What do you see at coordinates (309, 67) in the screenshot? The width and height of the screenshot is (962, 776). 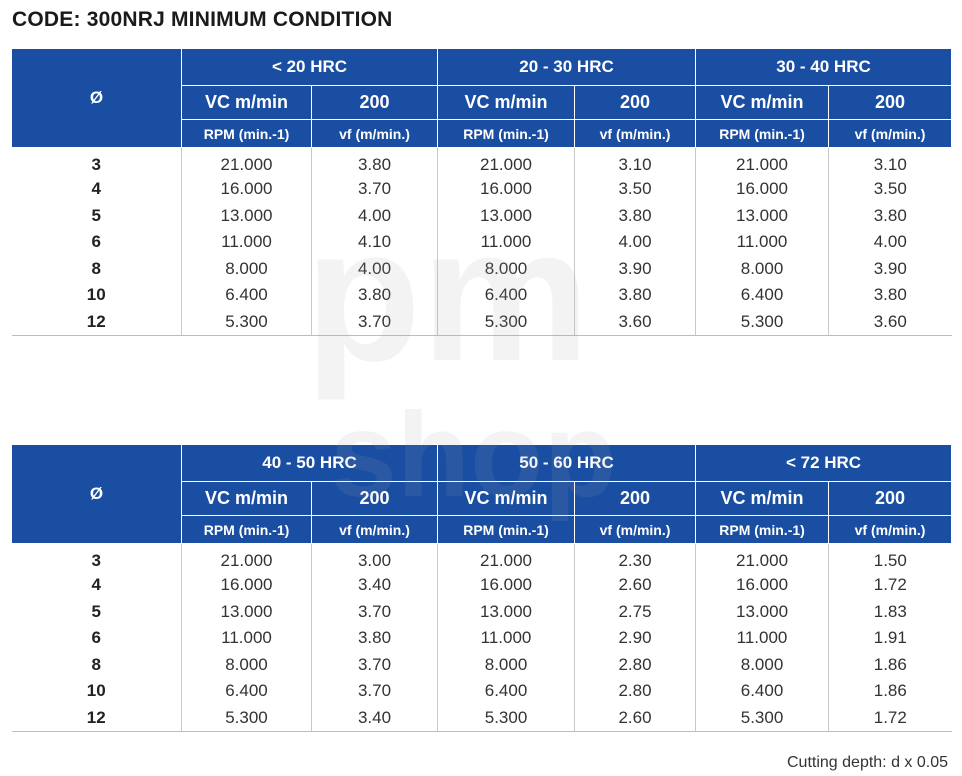 I see `hardness-group-header: < 20 HRC` at bounding box center [309, 67].